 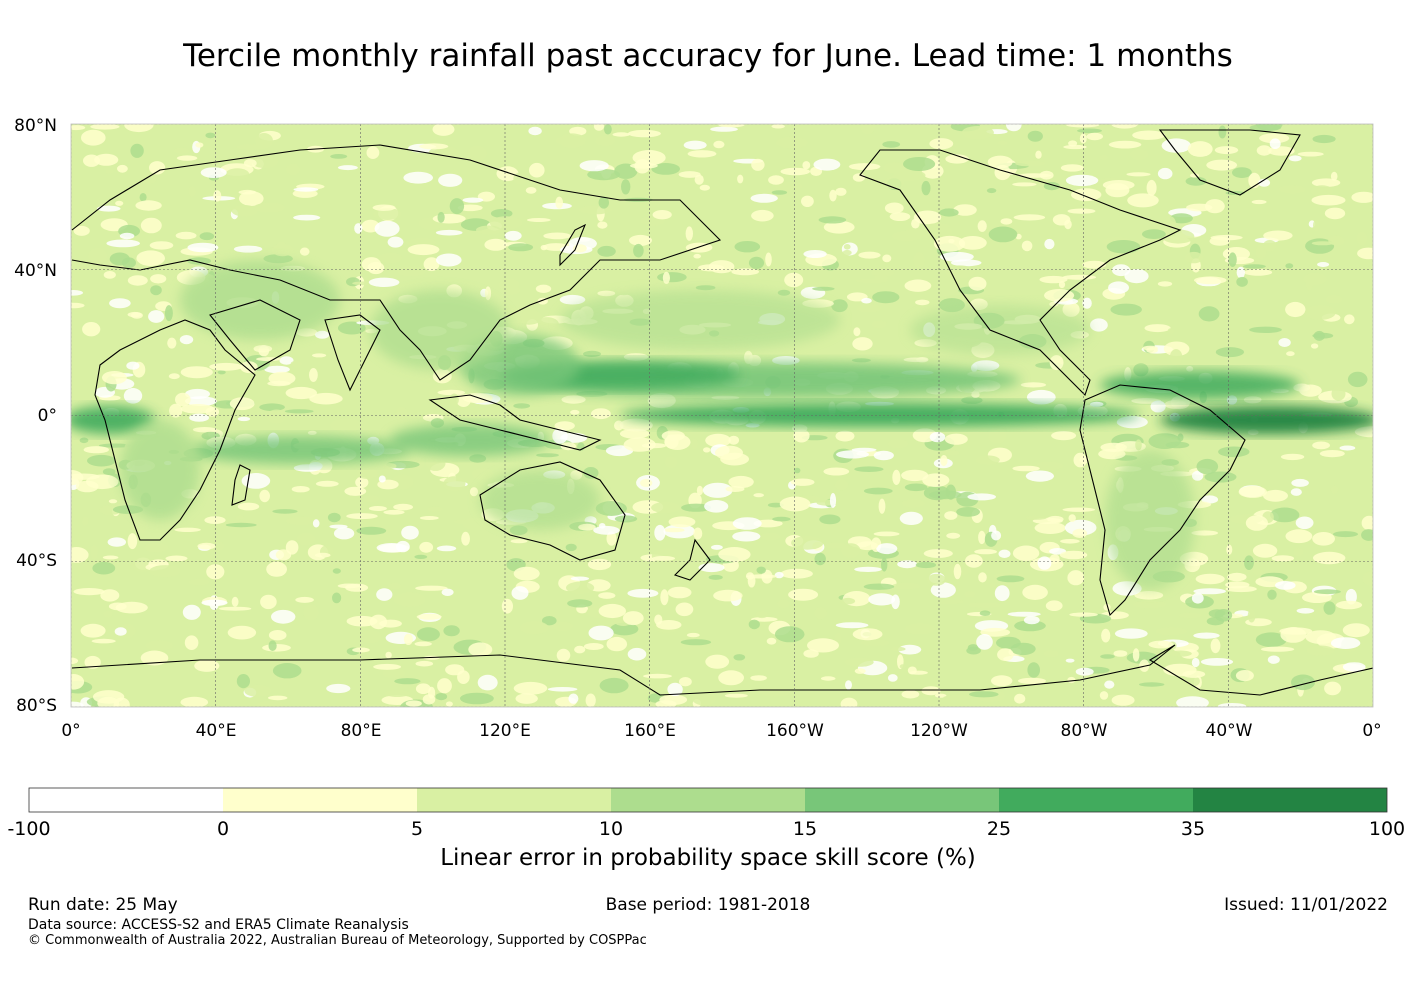 What do you see at coordinates (396, 262) in the screenshot?
I see `eurasia-coastline` at bounding box center [396, 262].